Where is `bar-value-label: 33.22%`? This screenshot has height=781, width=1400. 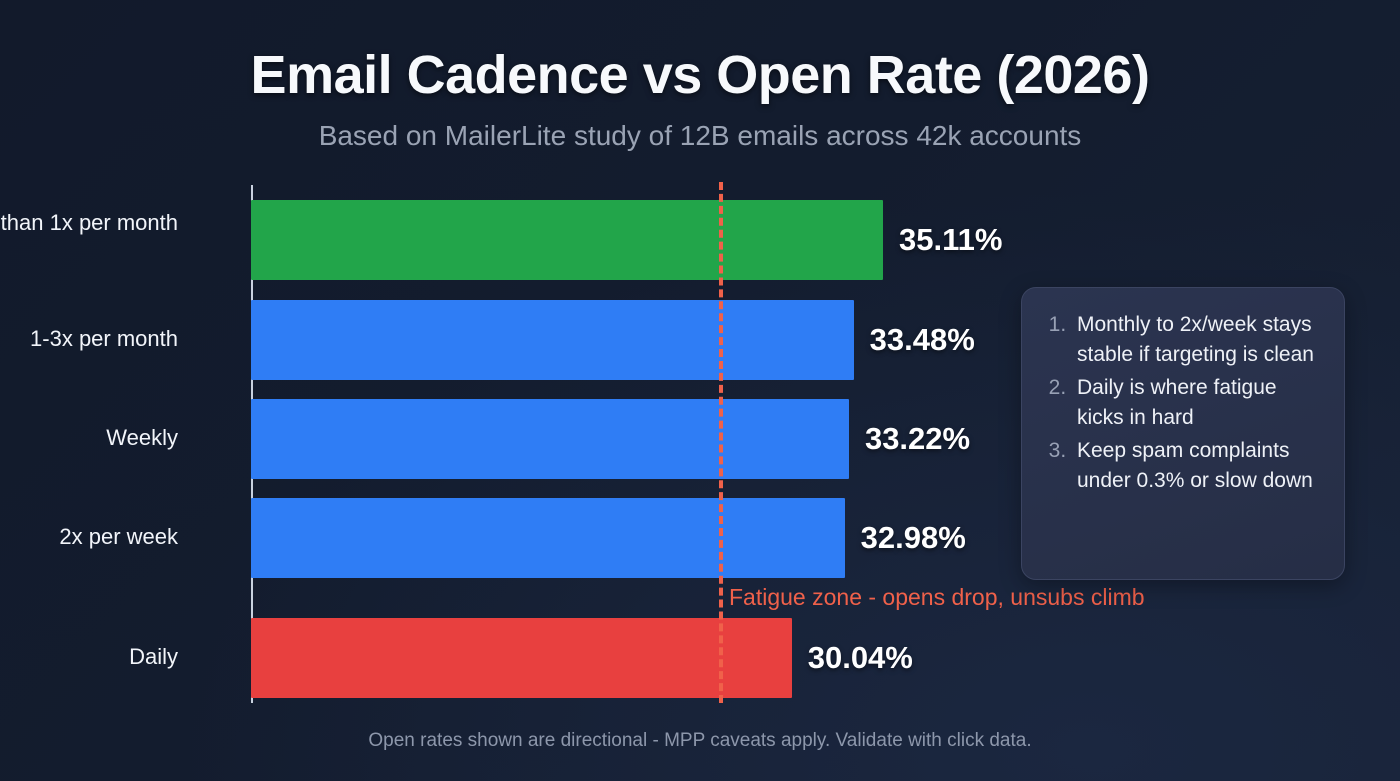 bar-value-label: 33.22% is located at coordinates (917, 438).